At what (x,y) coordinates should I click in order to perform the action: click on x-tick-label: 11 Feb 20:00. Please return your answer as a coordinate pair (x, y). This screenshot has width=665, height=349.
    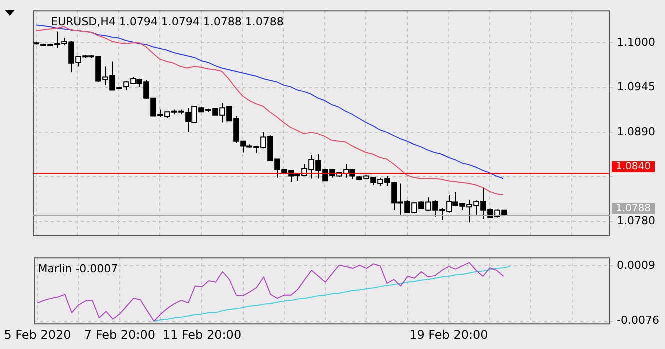
    Looking at the image, I should click on (202, 335).